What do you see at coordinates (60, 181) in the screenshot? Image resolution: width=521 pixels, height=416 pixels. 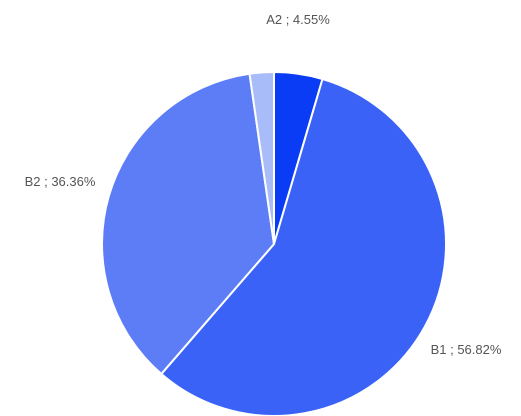 I see `slice-label-b2: B2 ; 36.36%` at bounding box center [60, 181].